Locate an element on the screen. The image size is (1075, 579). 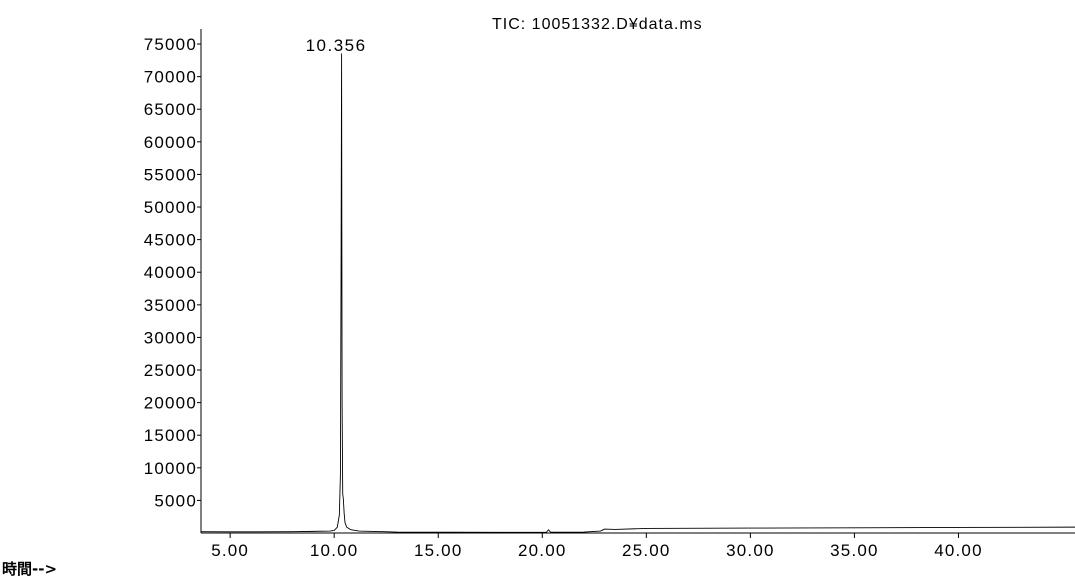
x-tick-label: 15.00 is located at coordinates (438, 550).